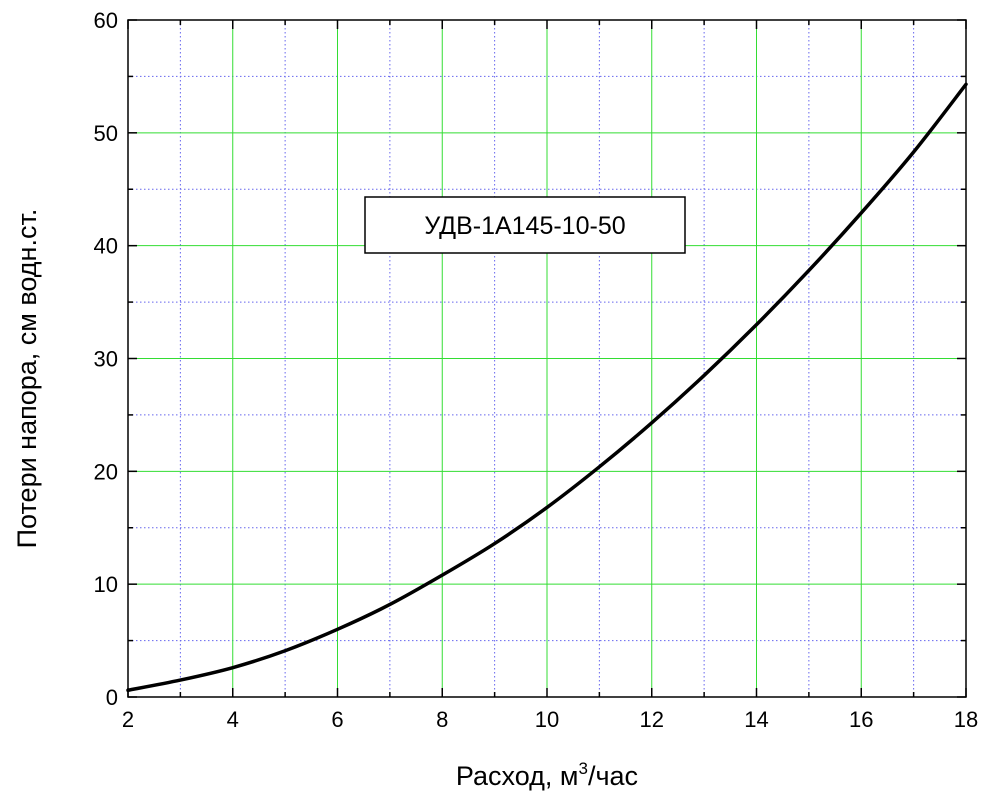  Describe the element at coordinates (547, 719) in the screenshot. I see `x-tick-label: 10` at that location.